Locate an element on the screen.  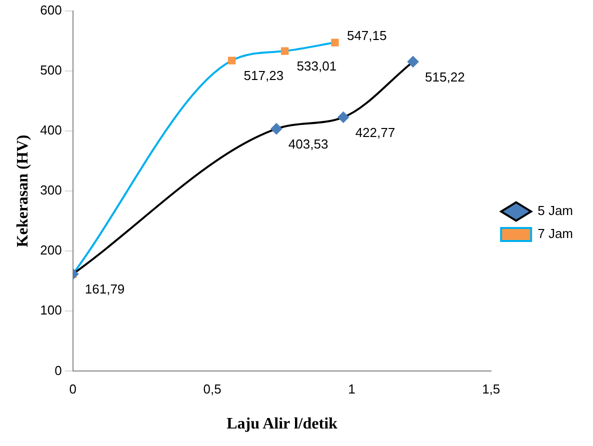
data-label: 517,23 is located at coordinates (264, 76).